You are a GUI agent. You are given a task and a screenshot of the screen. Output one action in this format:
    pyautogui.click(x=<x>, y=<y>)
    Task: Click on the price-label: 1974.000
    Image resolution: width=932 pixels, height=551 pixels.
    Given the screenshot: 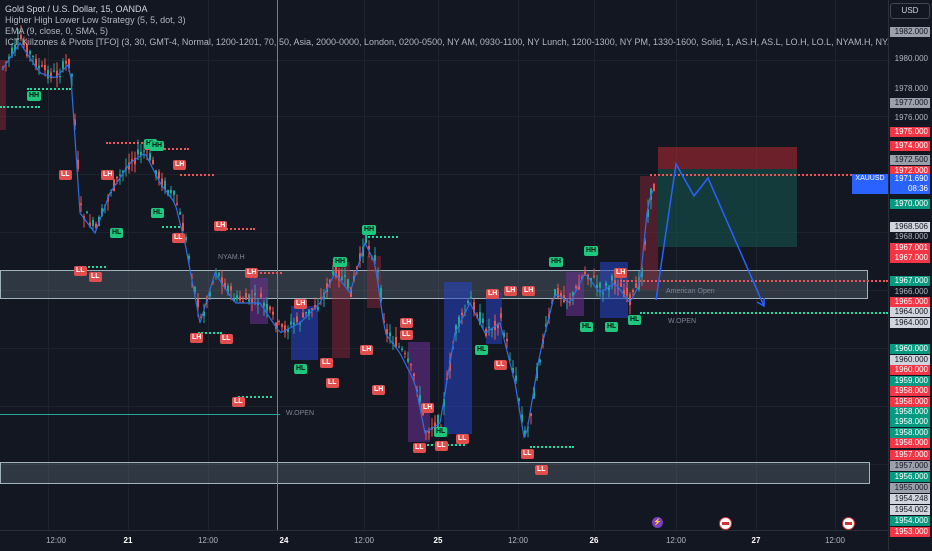 What is the action you would take?
    pyautogui.click(x=910, y=146)
    